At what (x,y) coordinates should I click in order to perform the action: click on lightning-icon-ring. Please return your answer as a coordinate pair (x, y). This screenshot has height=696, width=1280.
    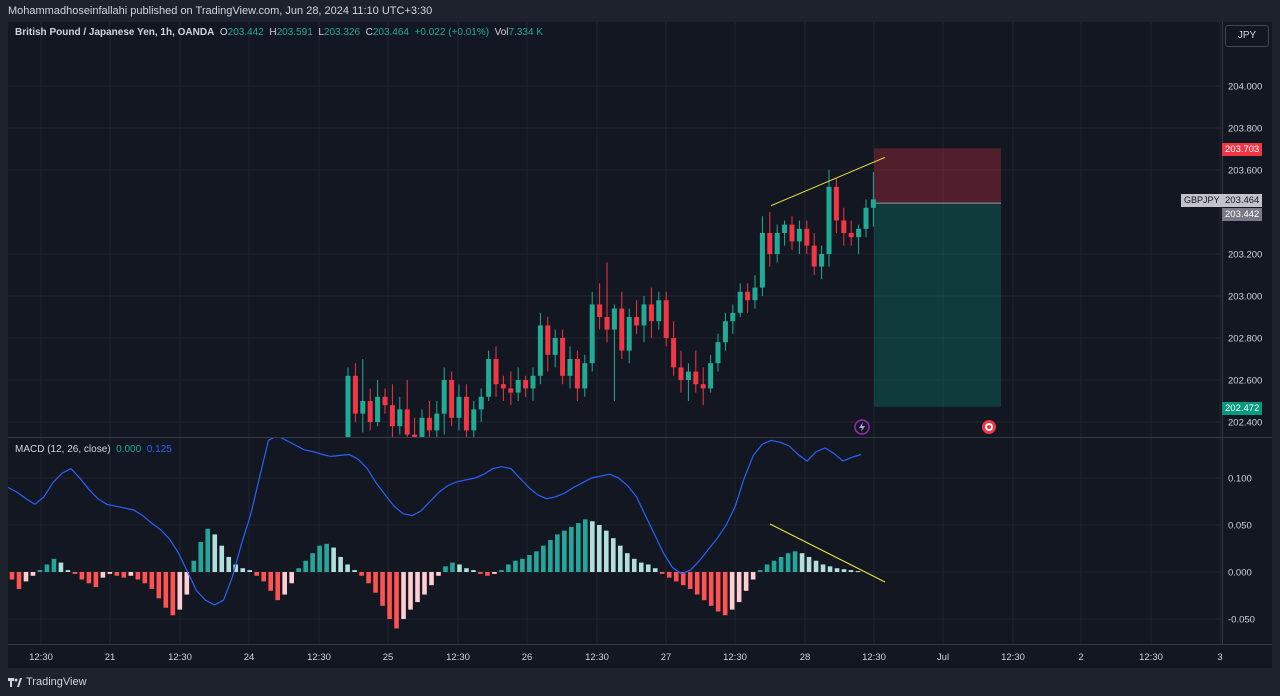
    Looking at the image, I should click on (862, 427).